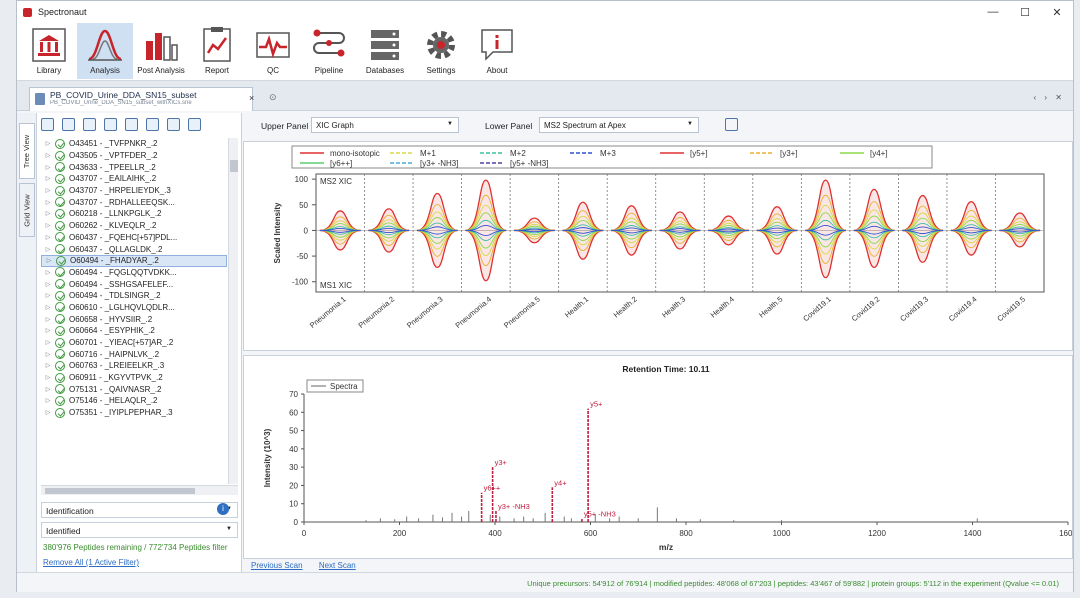 The image size is (1080, 598). What do you see at coordinates (194, 124) in the screenshot?
I see `export-icon` at bounding box center [194, 124].